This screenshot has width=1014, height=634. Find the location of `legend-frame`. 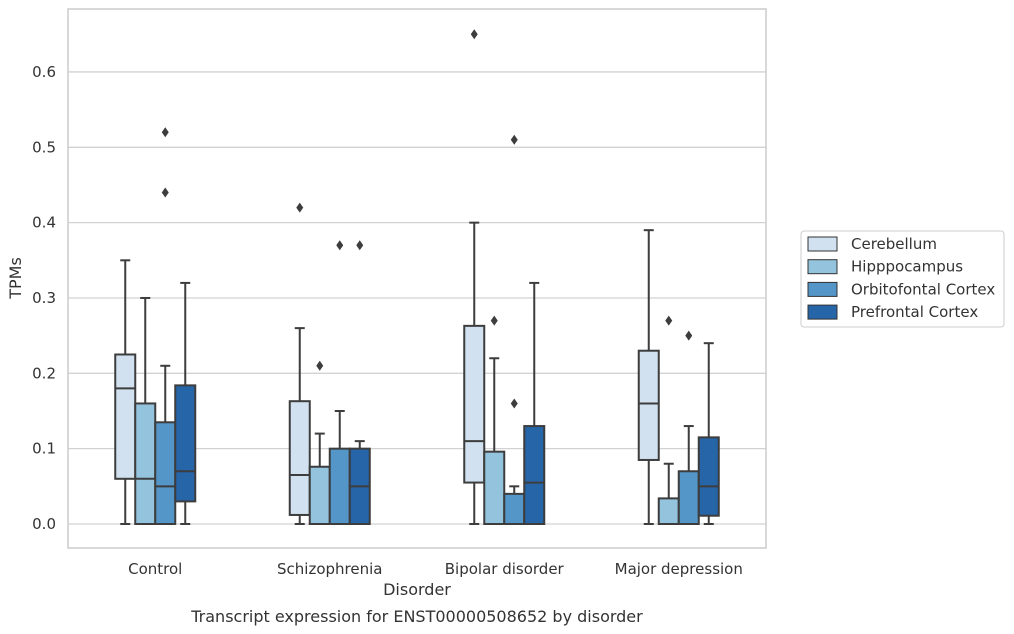

legend-frame is located at coordinates (902, 279).